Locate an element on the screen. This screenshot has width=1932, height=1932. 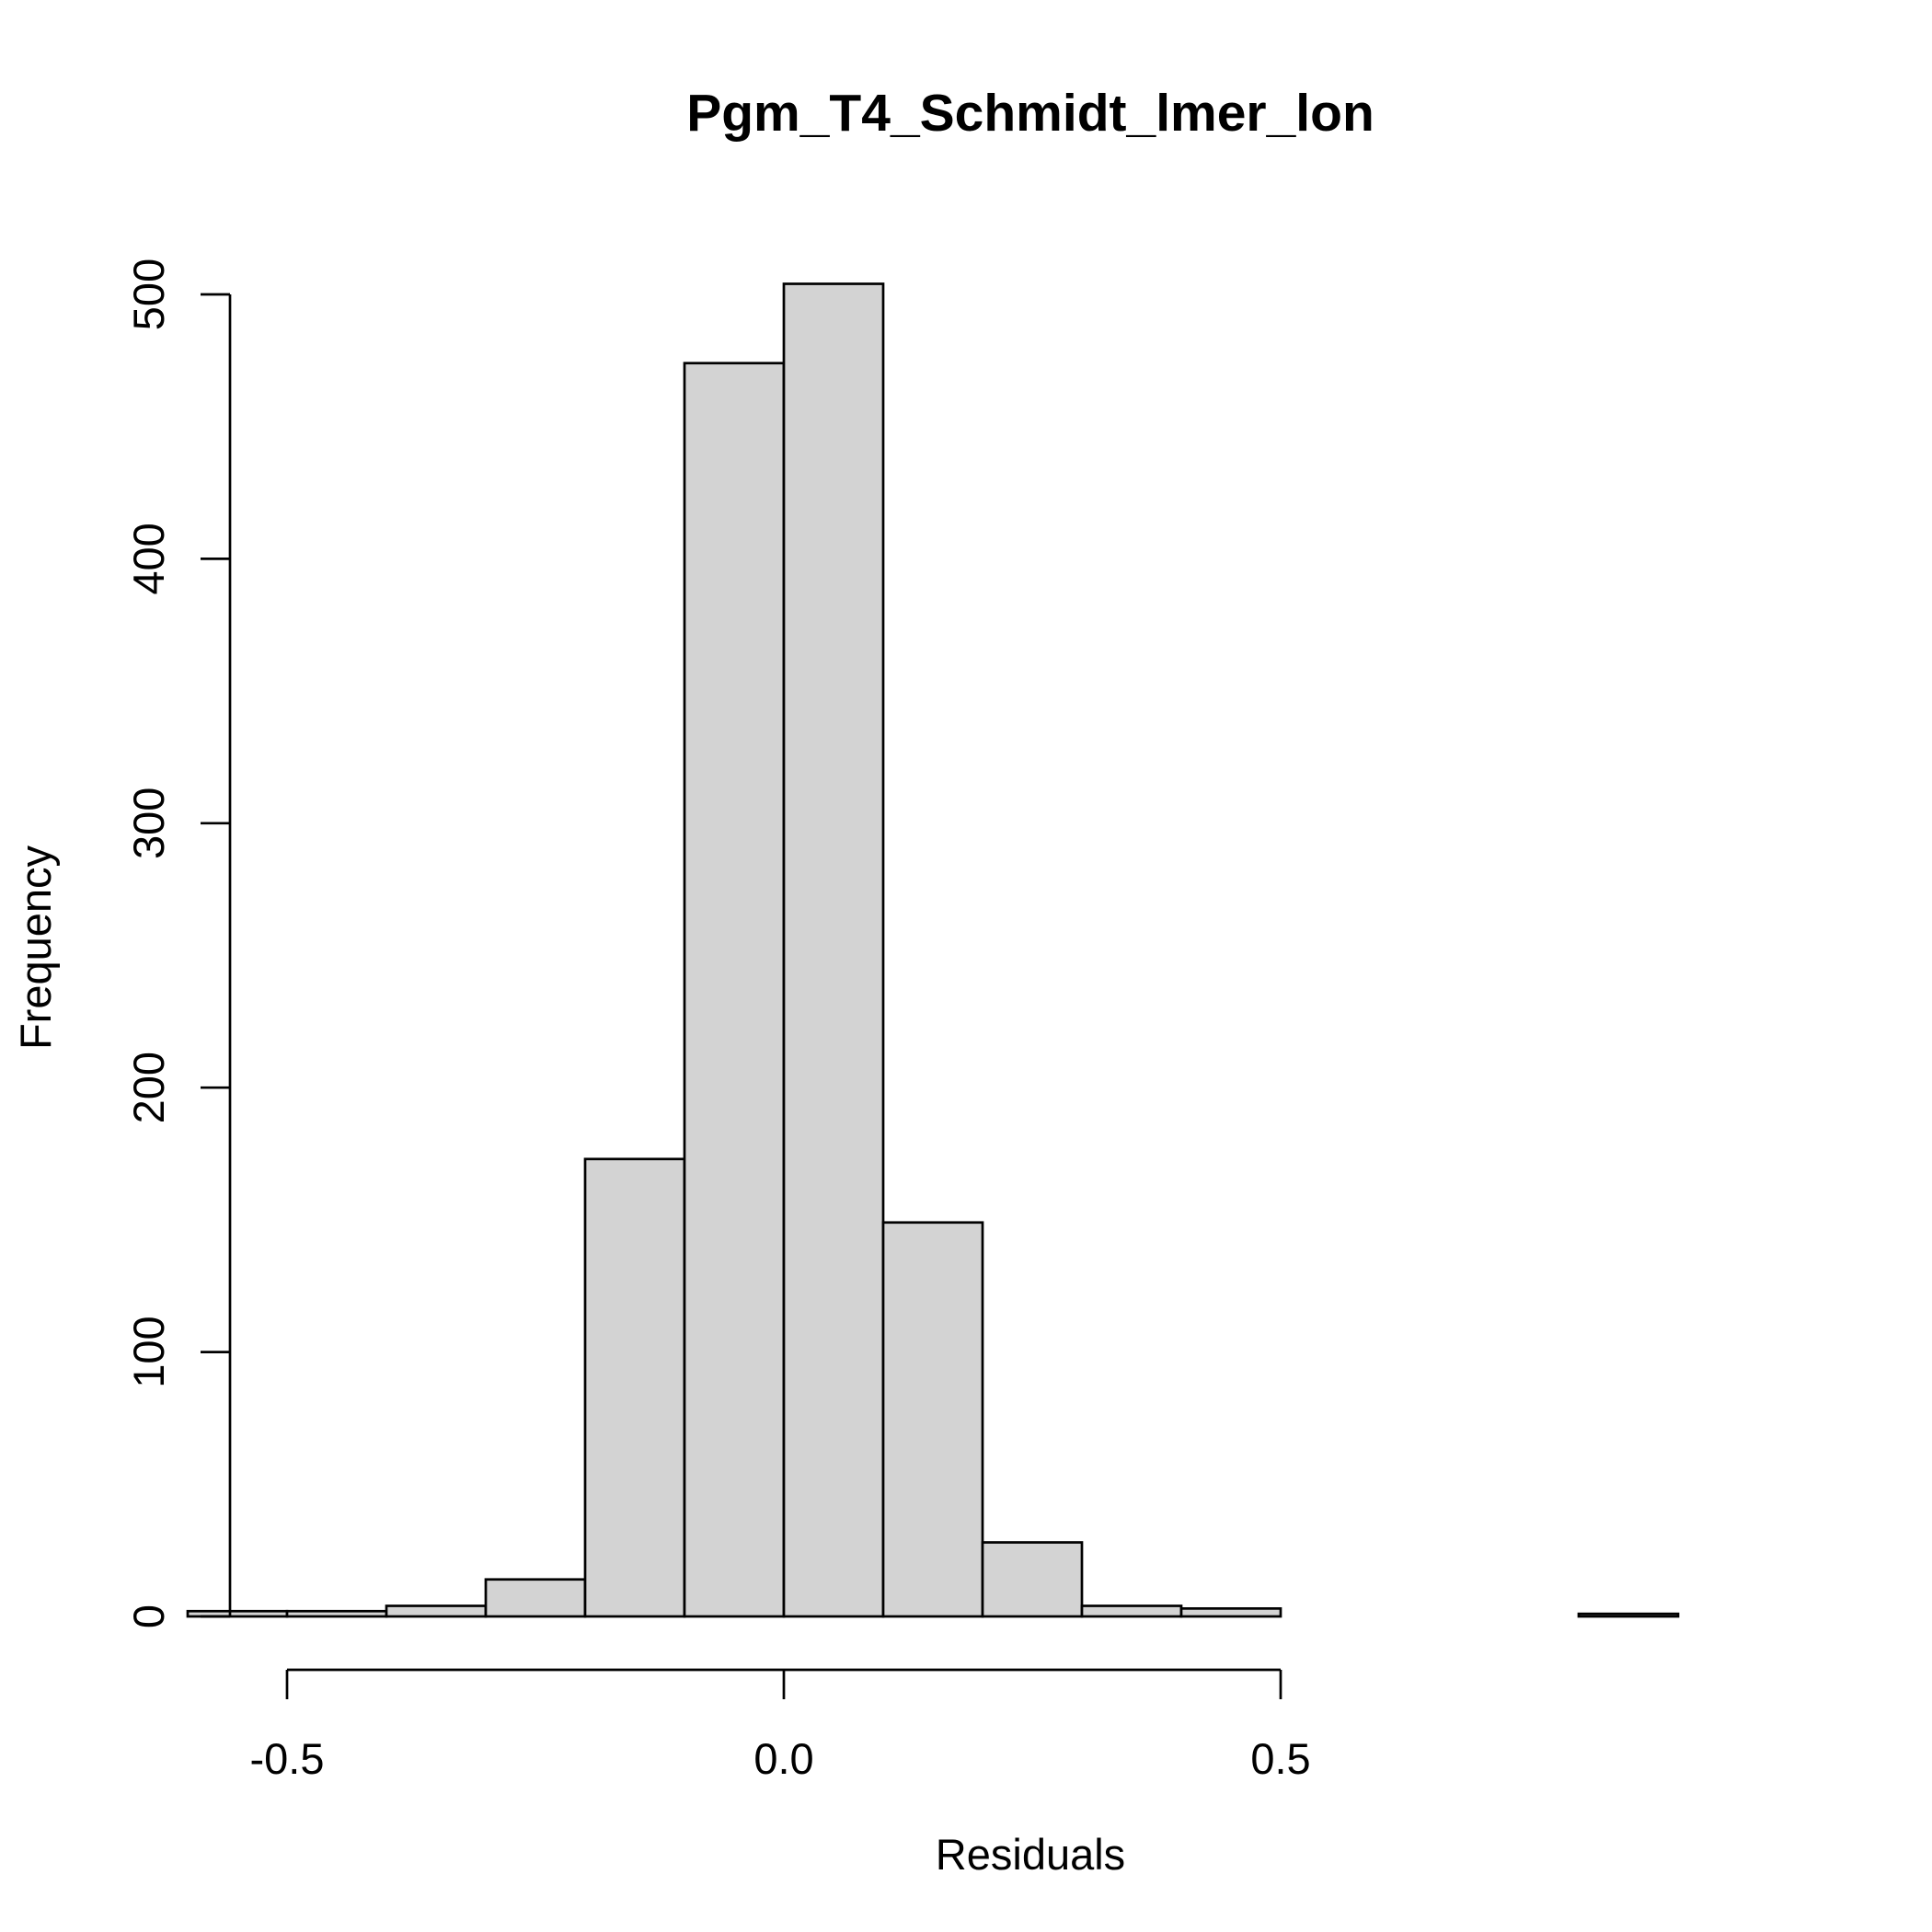
chart-title: Pgm_T4_Schmidt_lmer_lon is located at coordinates (1030, 113).